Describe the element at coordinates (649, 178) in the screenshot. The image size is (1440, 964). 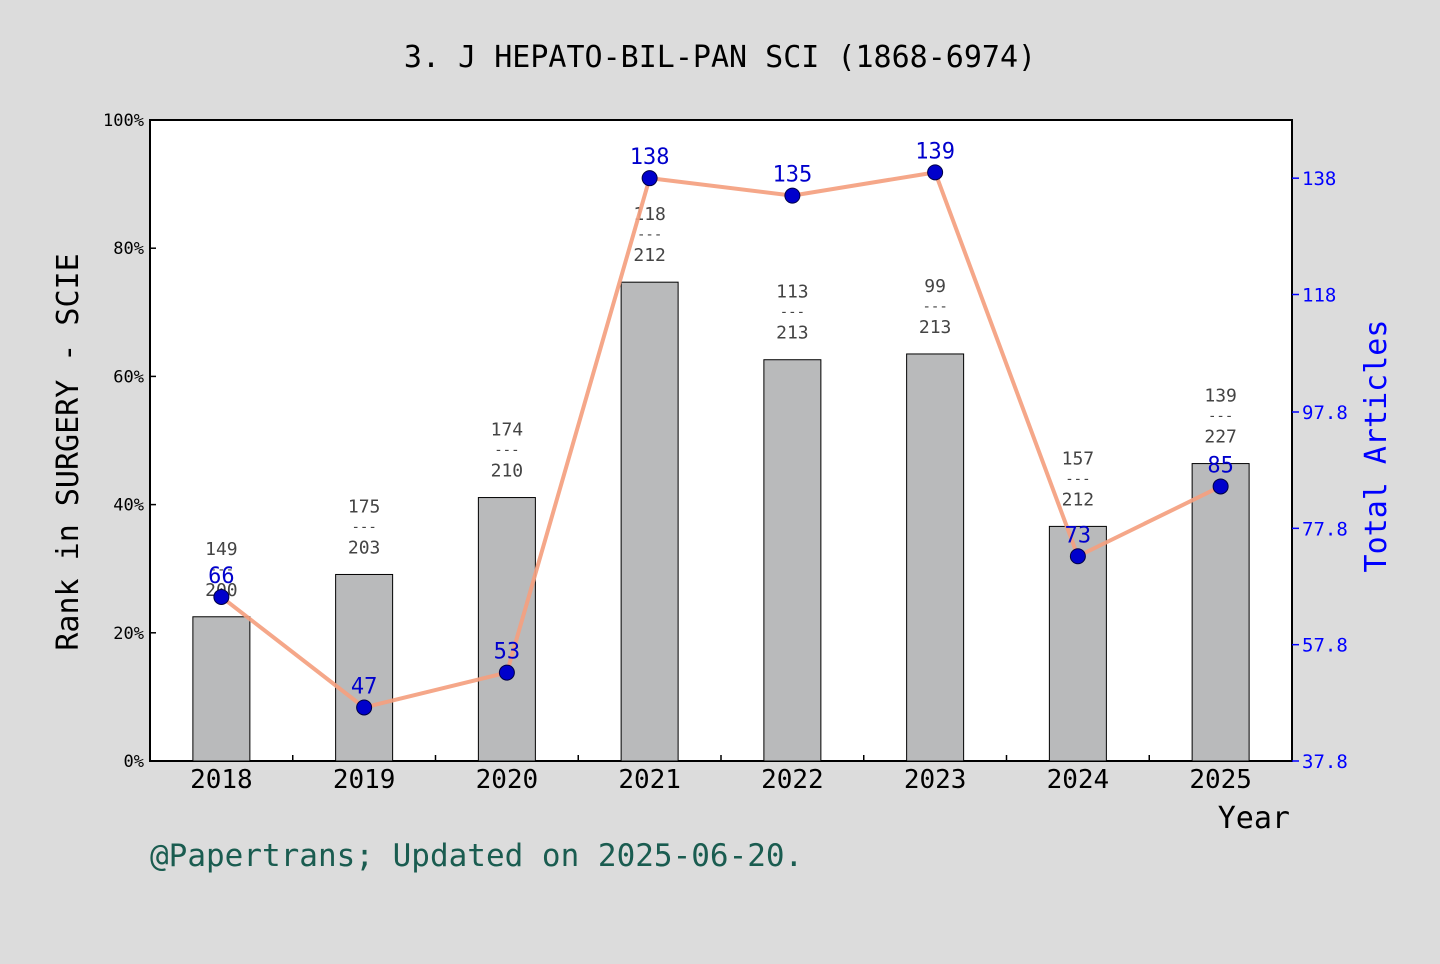
I see `articles-point-2021` at that location.